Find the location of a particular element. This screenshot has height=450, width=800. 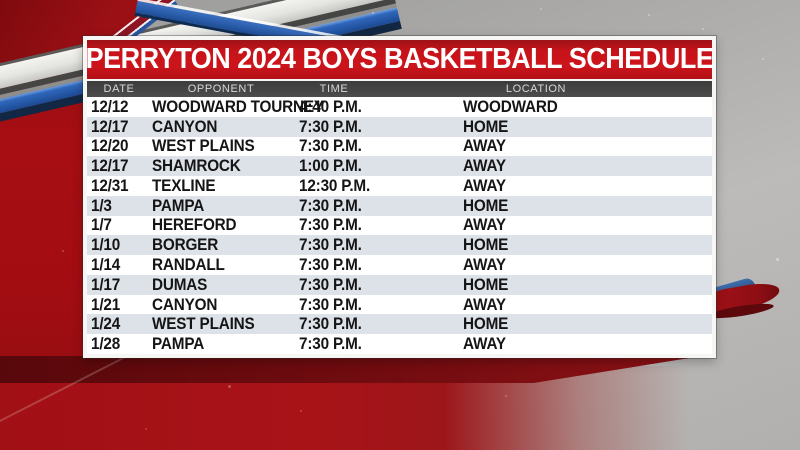

cell-time: 1:00 P.M. is located at coordinates (330, 166).